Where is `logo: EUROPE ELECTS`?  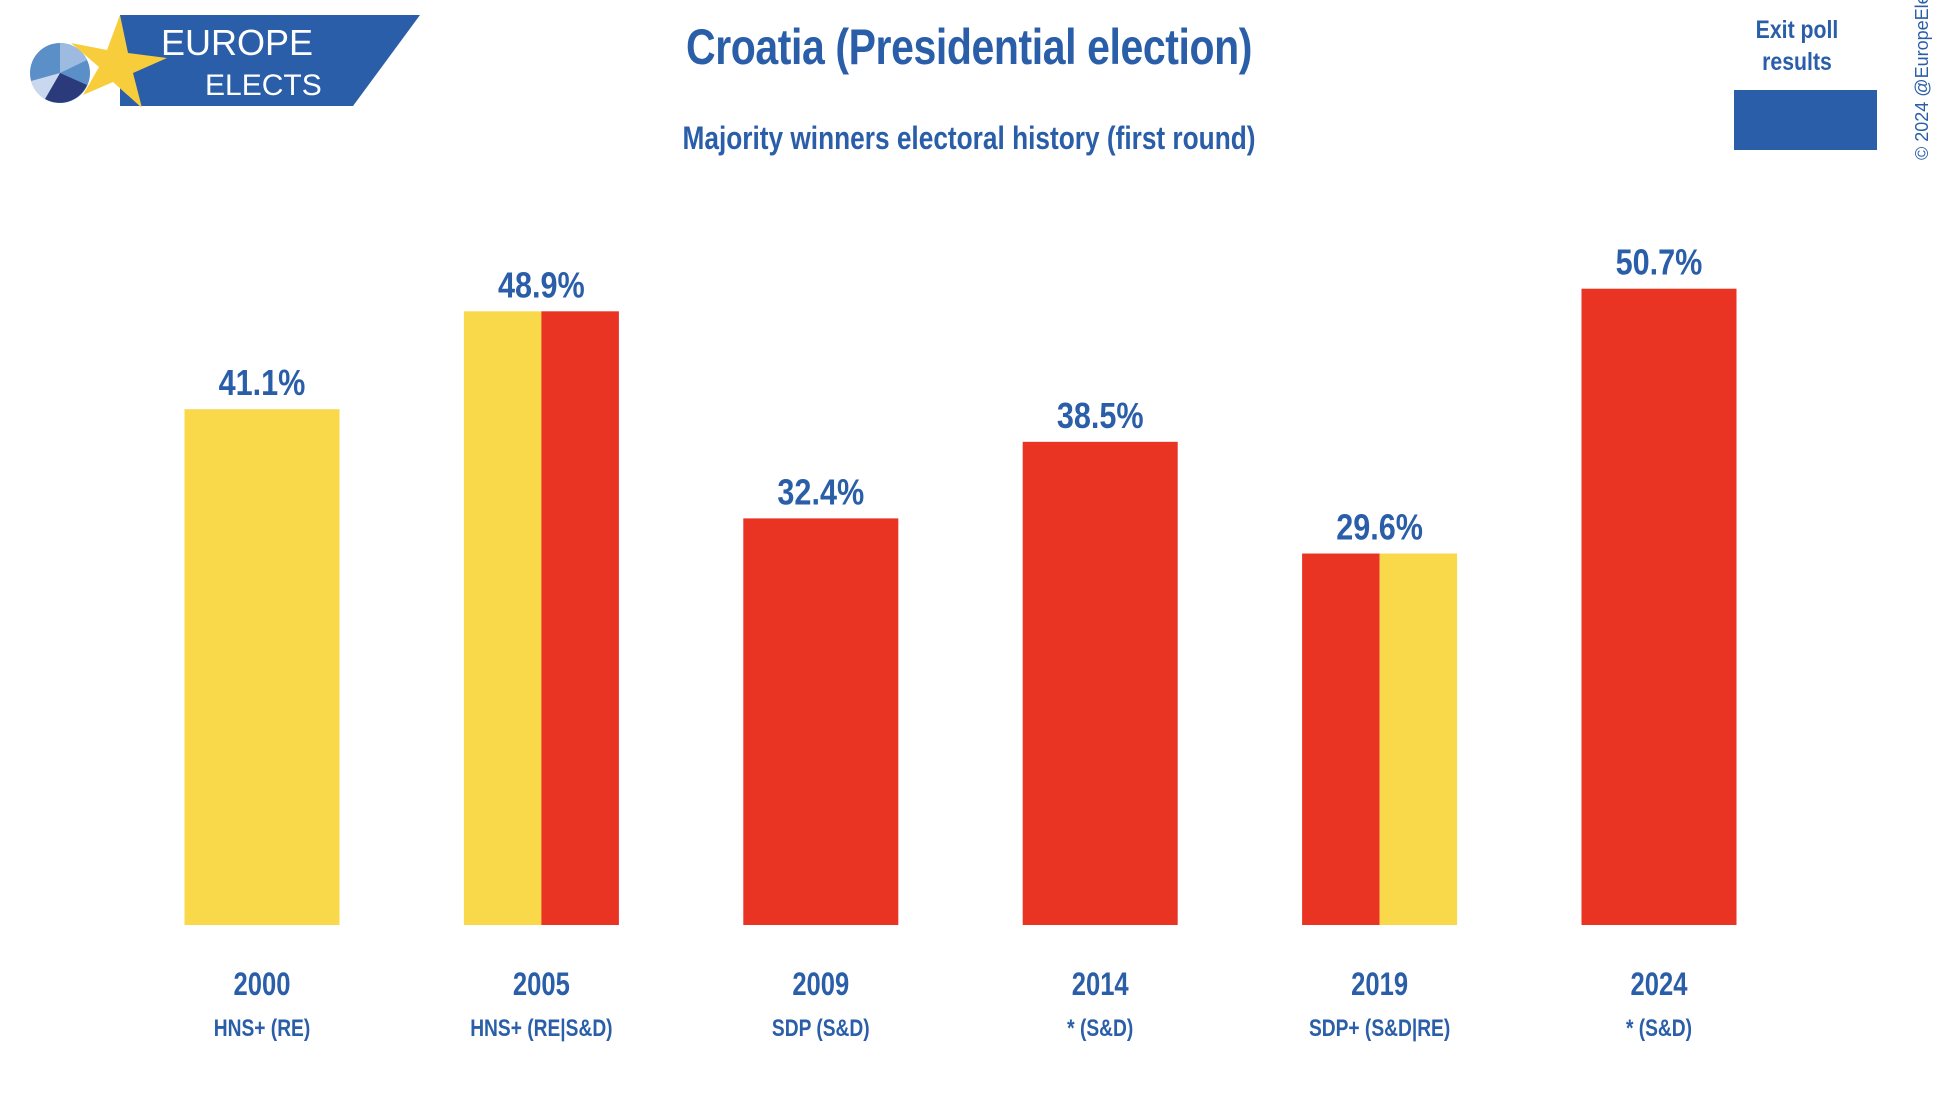 logo: EUROPE ELECTS is located at coordinates (222, 61).